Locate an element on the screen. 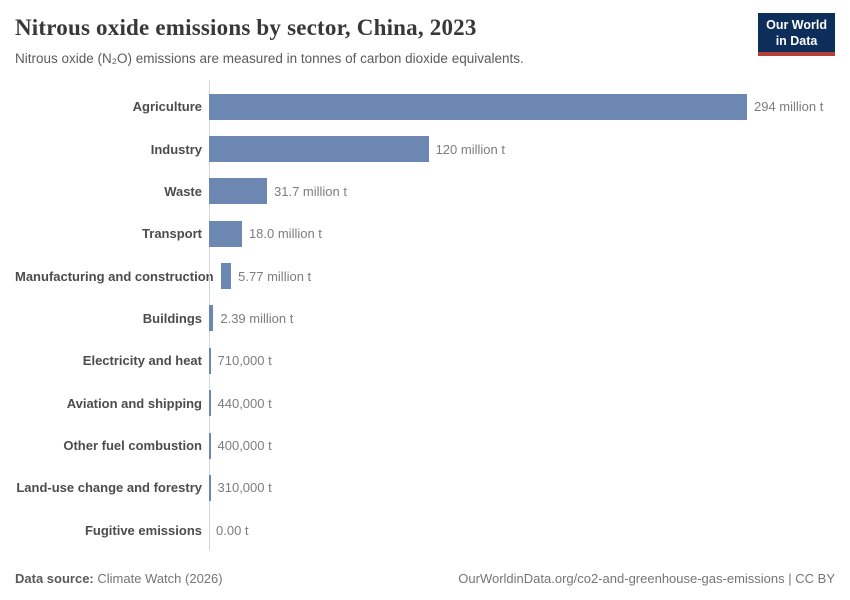 The height and width of the screenshot is (600, 850). category-label: Buildings is located at coordinates (172, 318).